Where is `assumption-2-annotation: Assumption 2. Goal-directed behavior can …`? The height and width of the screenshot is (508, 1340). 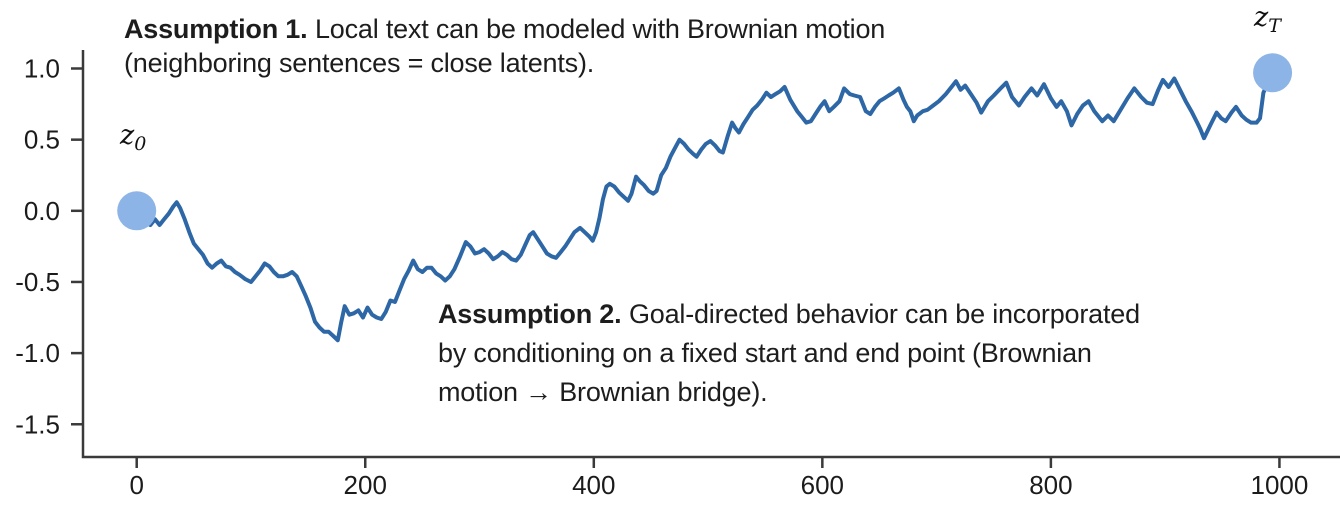 assumption-2-annotation: Assumption 2. Goal-directed behavior can … is located at coordinates (789, 353).